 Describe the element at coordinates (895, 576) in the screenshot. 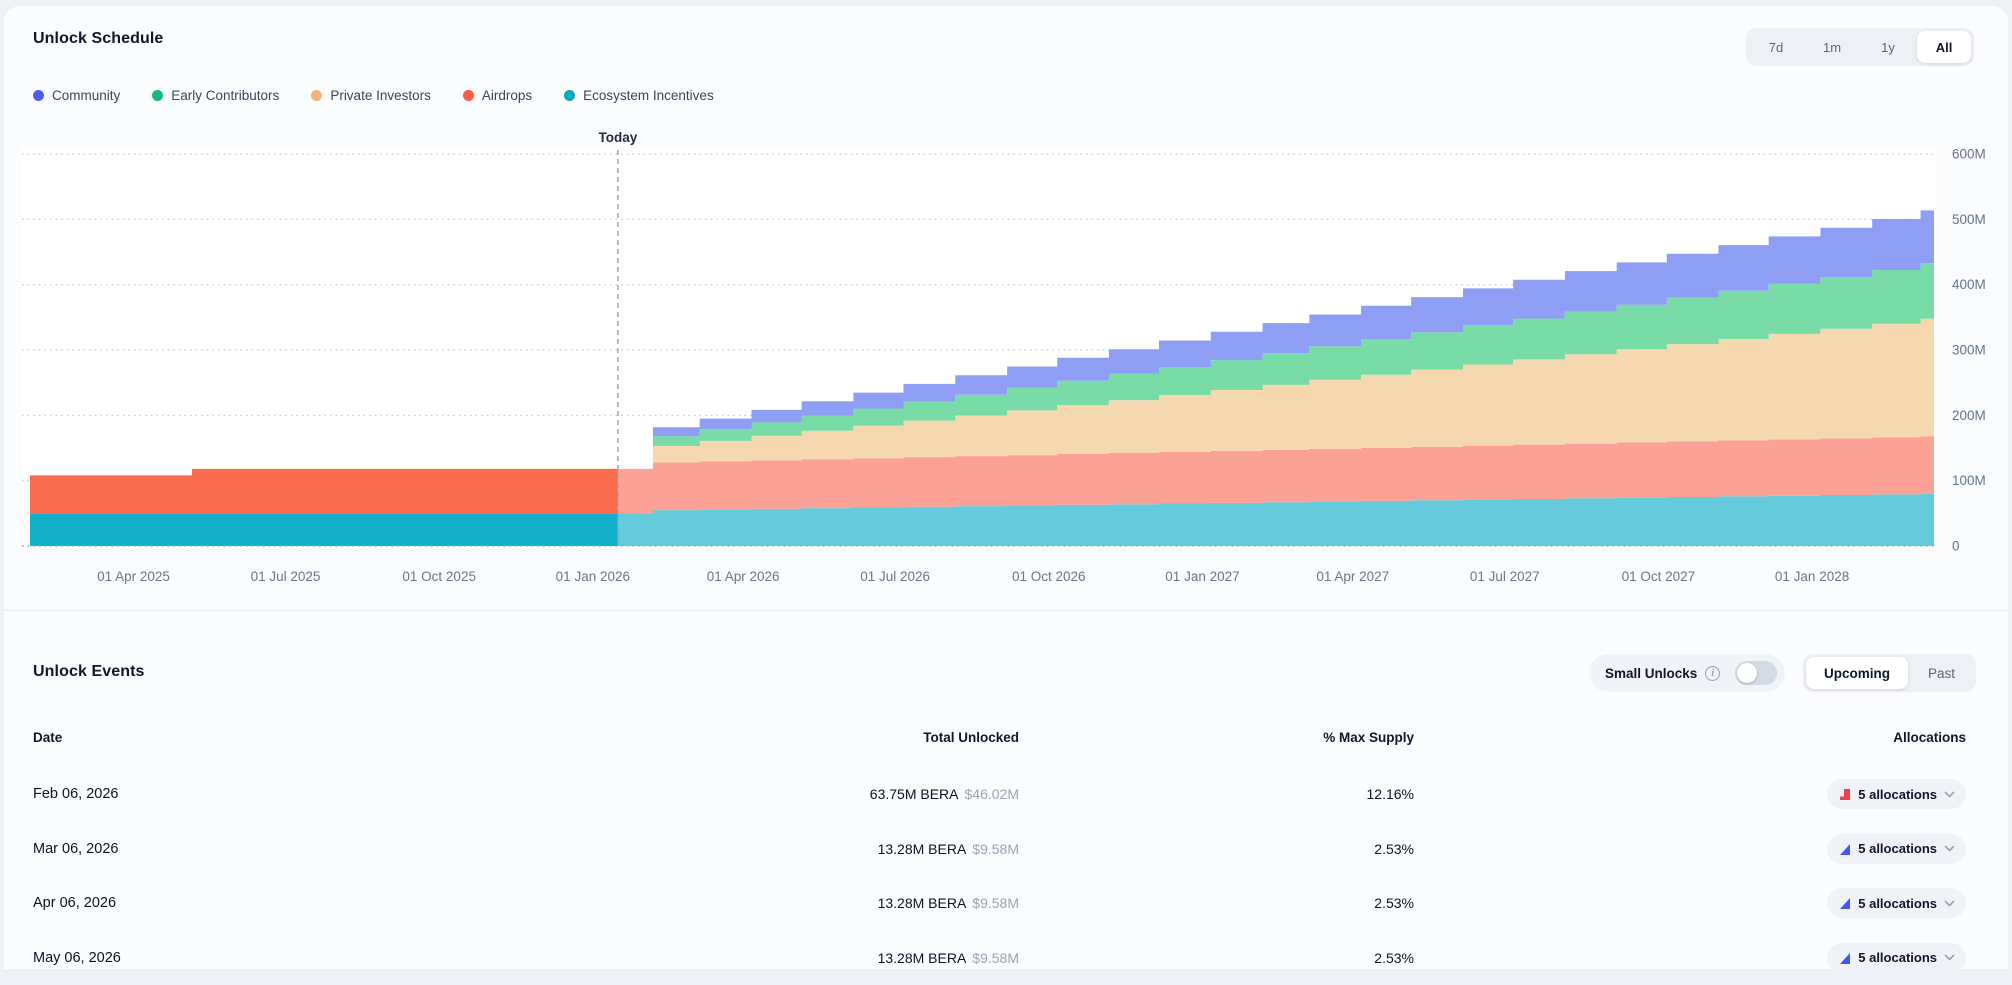

I see `x-tick-label: 01 Jul 2026` at that location.